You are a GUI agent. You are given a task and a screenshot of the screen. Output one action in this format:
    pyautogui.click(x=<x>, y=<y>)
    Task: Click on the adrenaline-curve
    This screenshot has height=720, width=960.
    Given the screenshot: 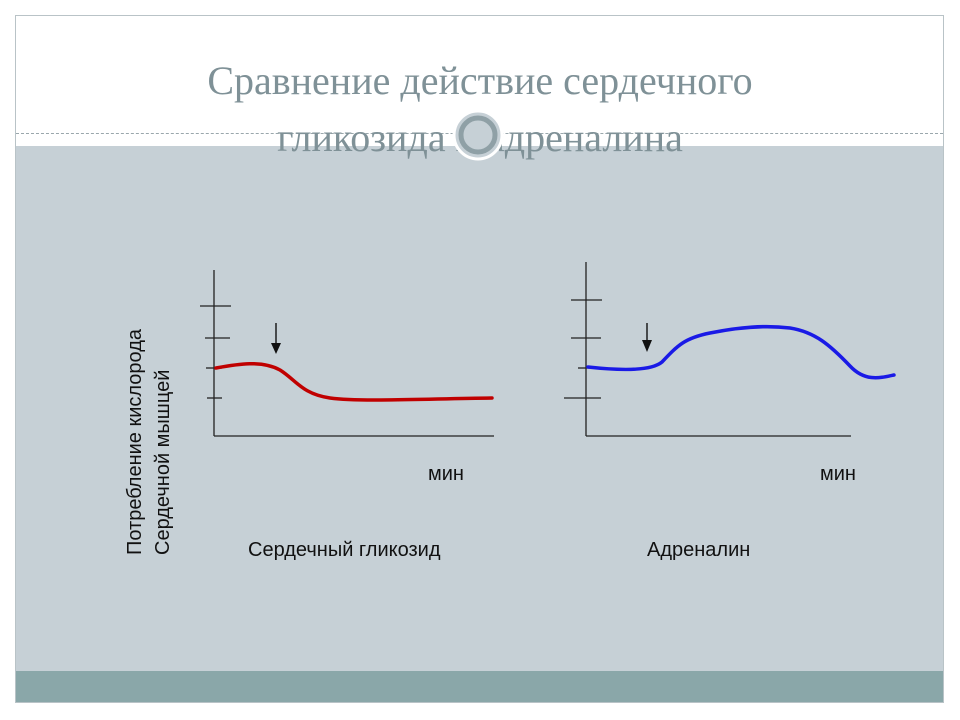 What is the action you would take?
    pyautogui.click(x=741, y=352)
    